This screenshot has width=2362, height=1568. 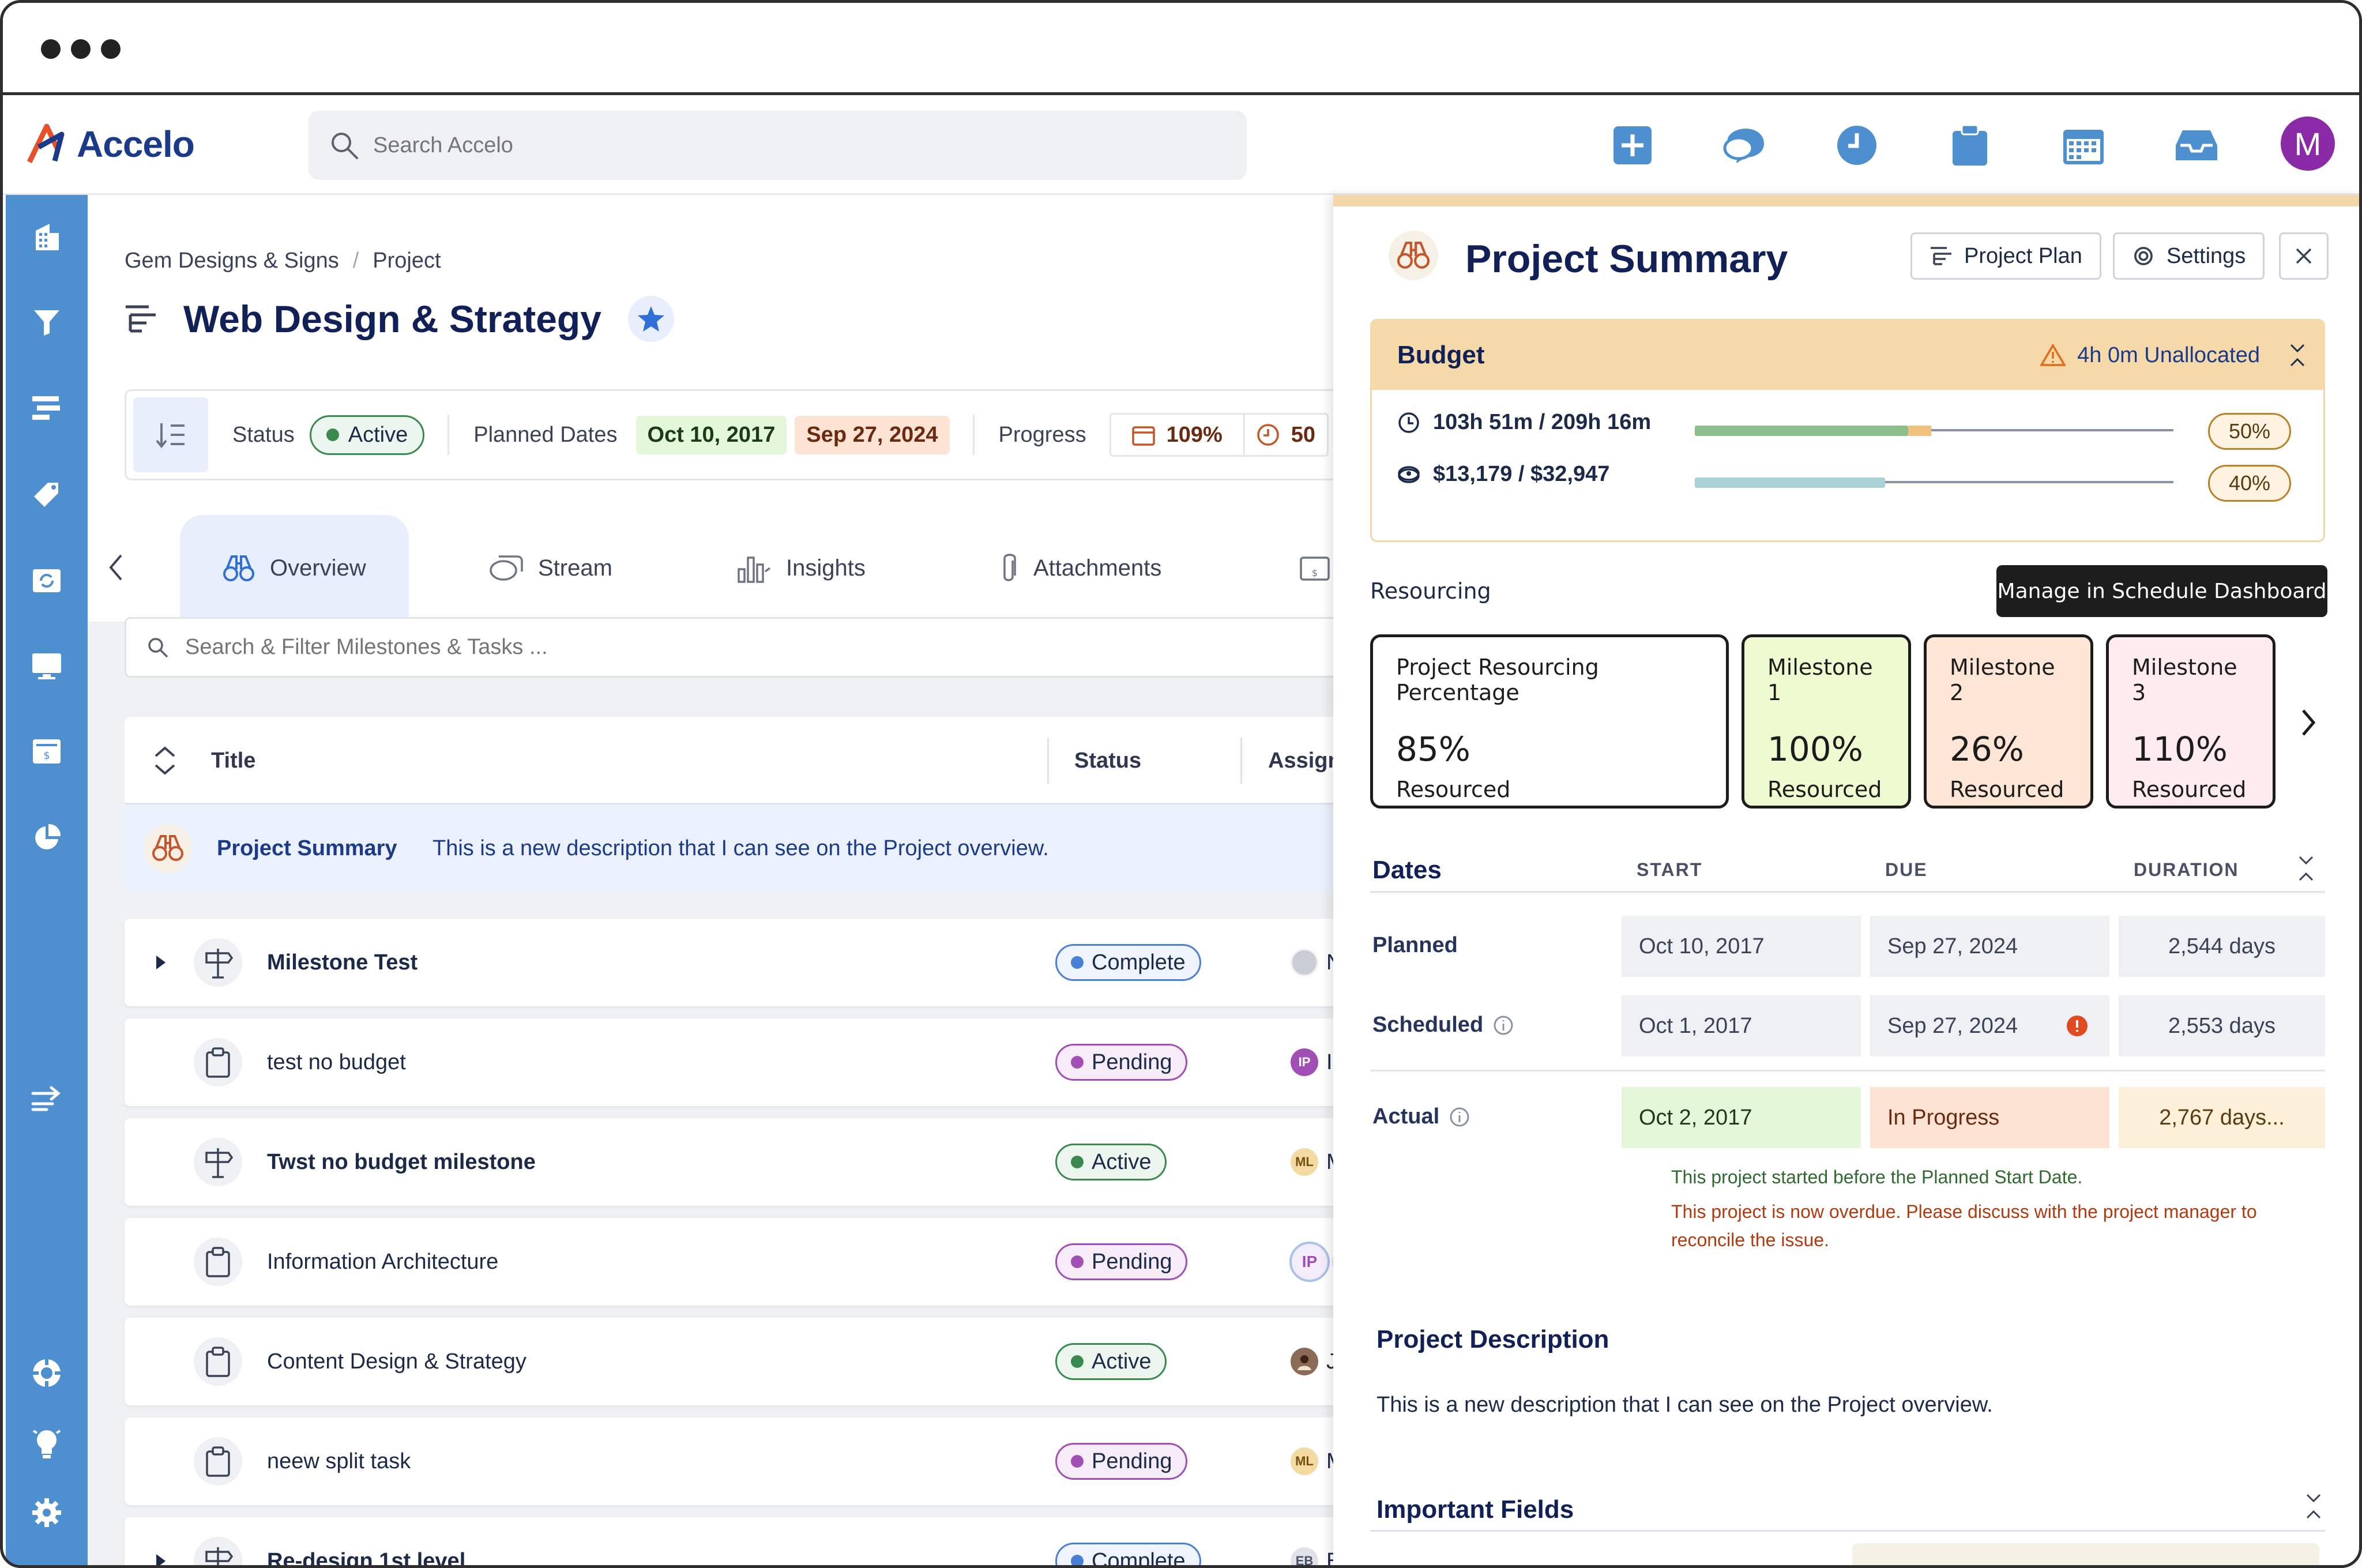 I want to click on budget-time-overflow, so click(x=1919, y=431).